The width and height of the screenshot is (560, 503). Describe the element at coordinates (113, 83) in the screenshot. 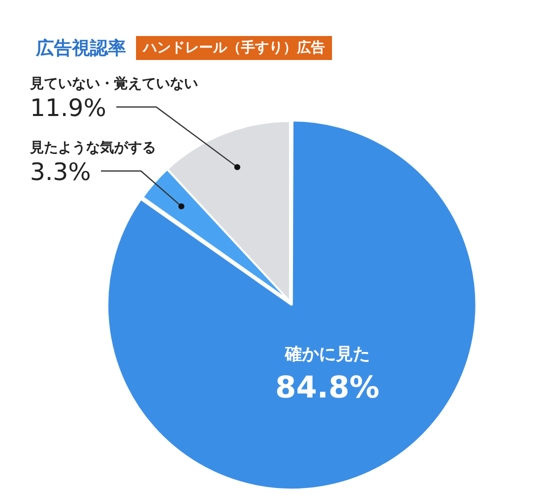

I see `slice-label: 見ていない・覚えていない` at that location.